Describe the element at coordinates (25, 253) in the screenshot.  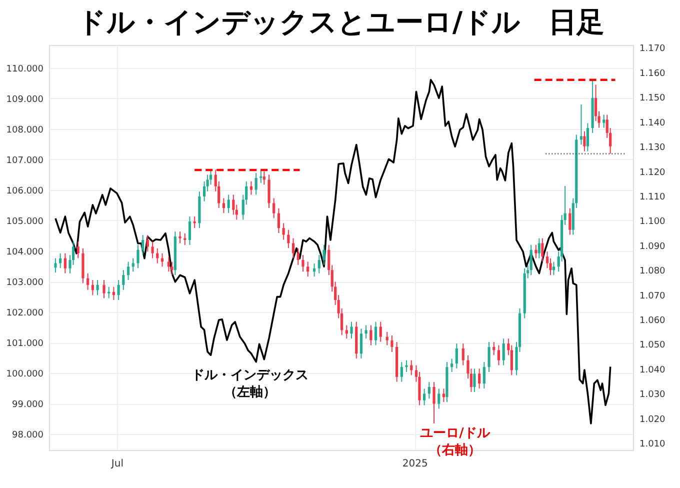
I see `y-tick-label: 104.000` at that location.